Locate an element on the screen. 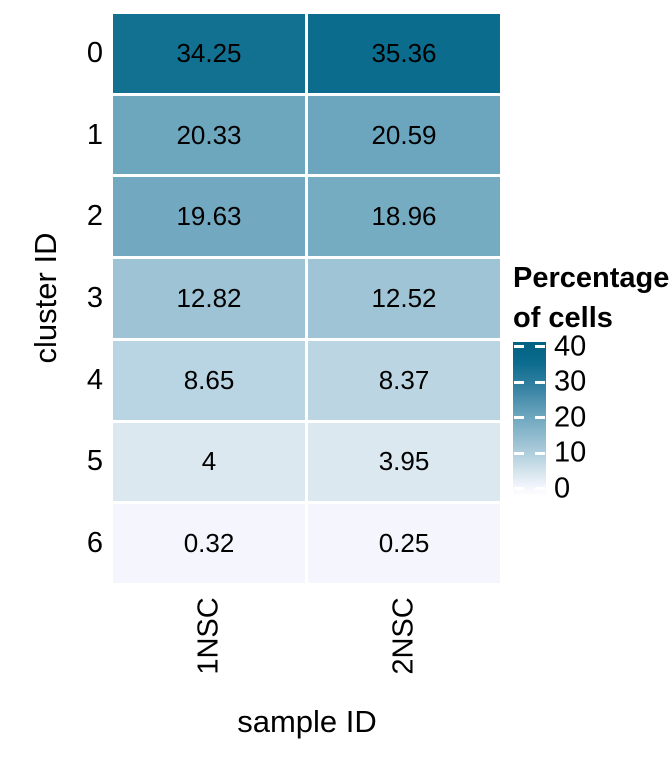 This screenshot has height=768, width=672. cell-value-label: 19.63 is located at coordinates (209, 216).